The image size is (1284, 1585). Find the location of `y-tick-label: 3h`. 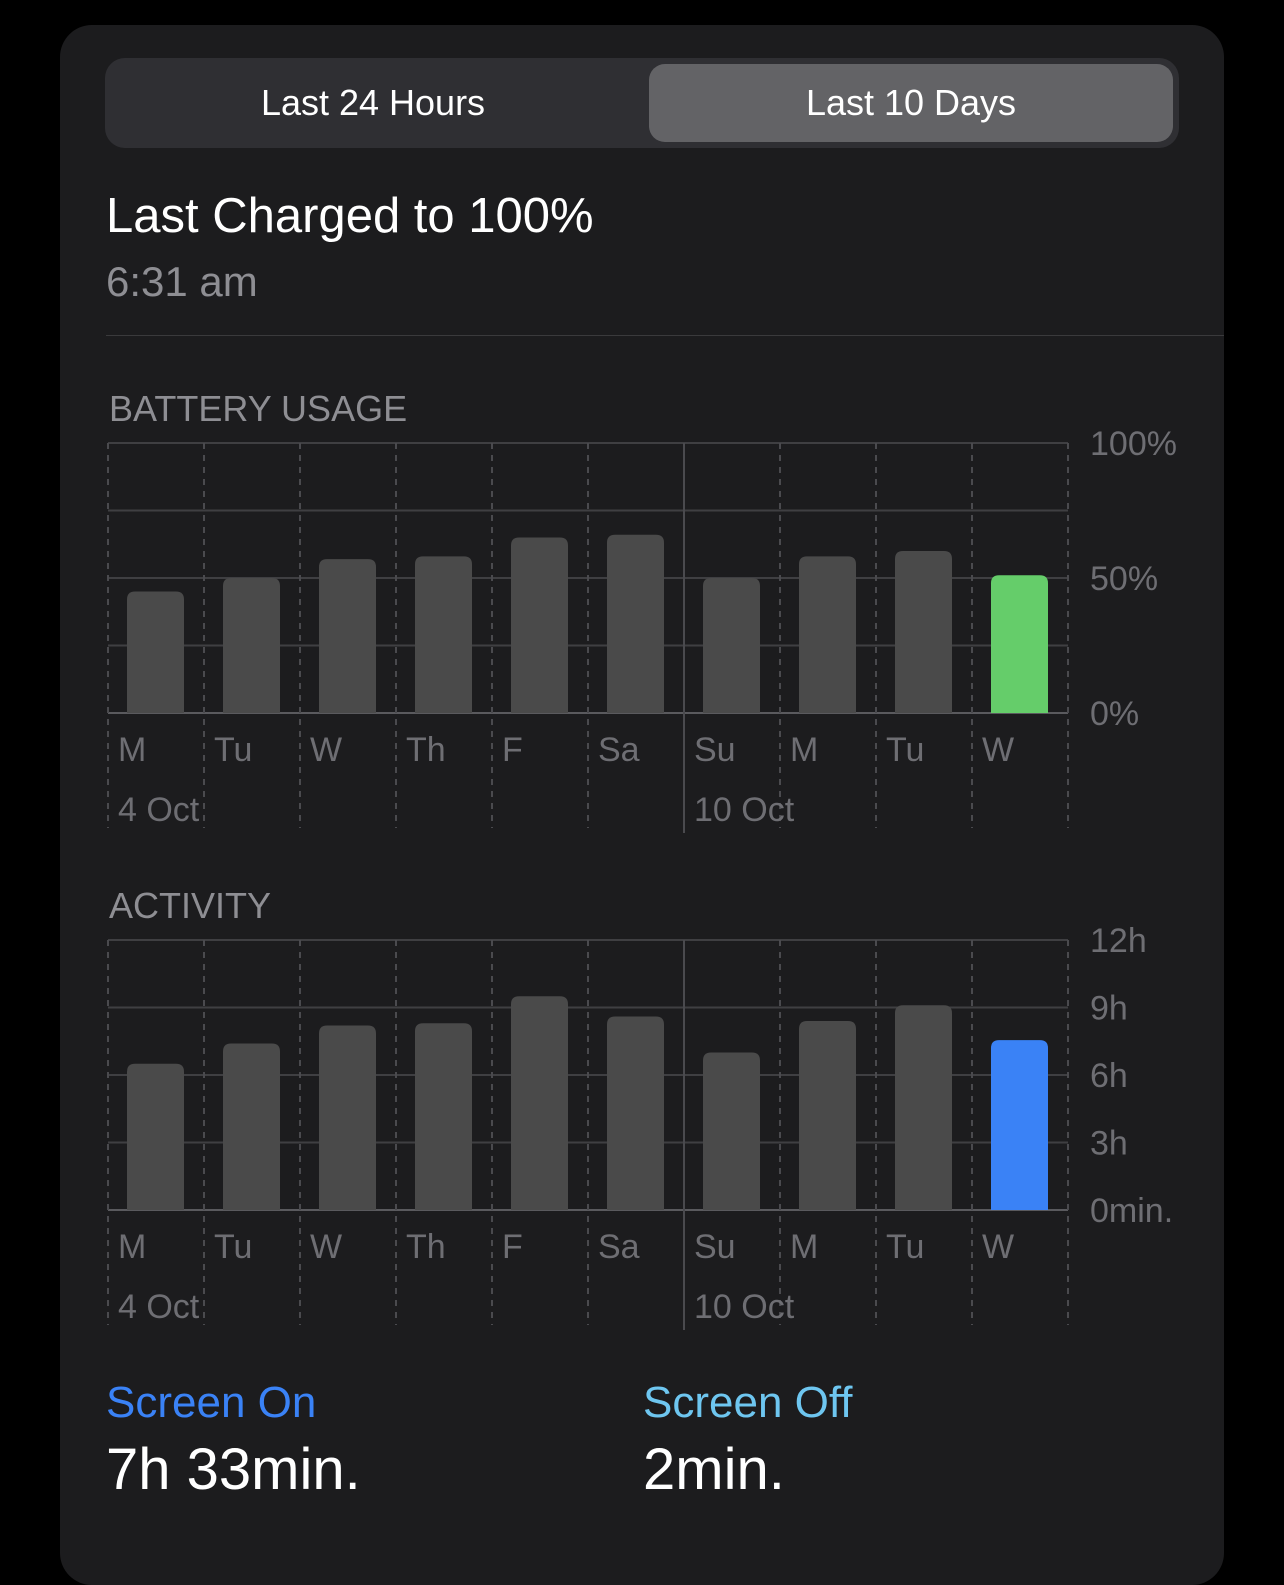

y-tick-label: 3h is located at coordinates (1109, 1144).